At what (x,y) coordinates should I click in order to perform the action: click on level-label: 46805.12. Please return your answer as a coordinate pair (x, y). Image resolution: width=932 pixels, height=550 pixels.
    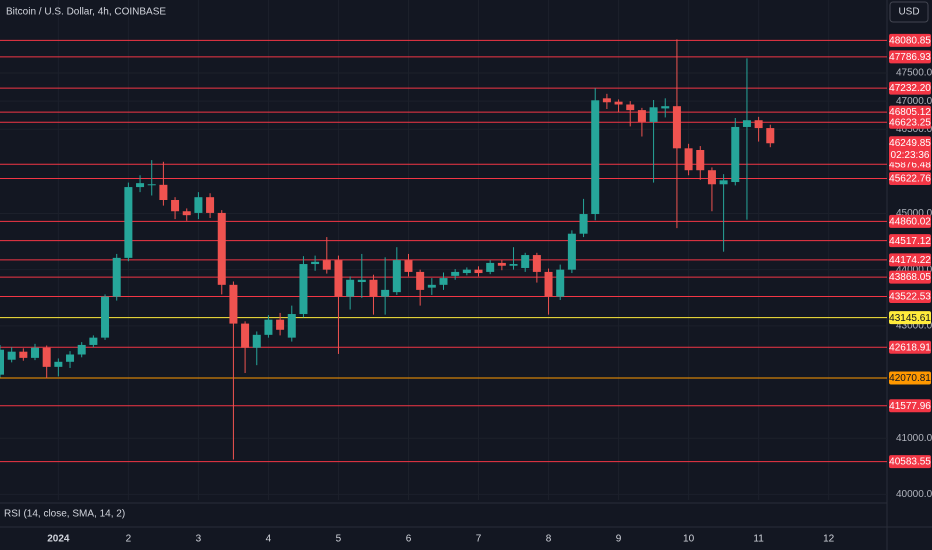
    Looking at the image, I should click on (910, 112).